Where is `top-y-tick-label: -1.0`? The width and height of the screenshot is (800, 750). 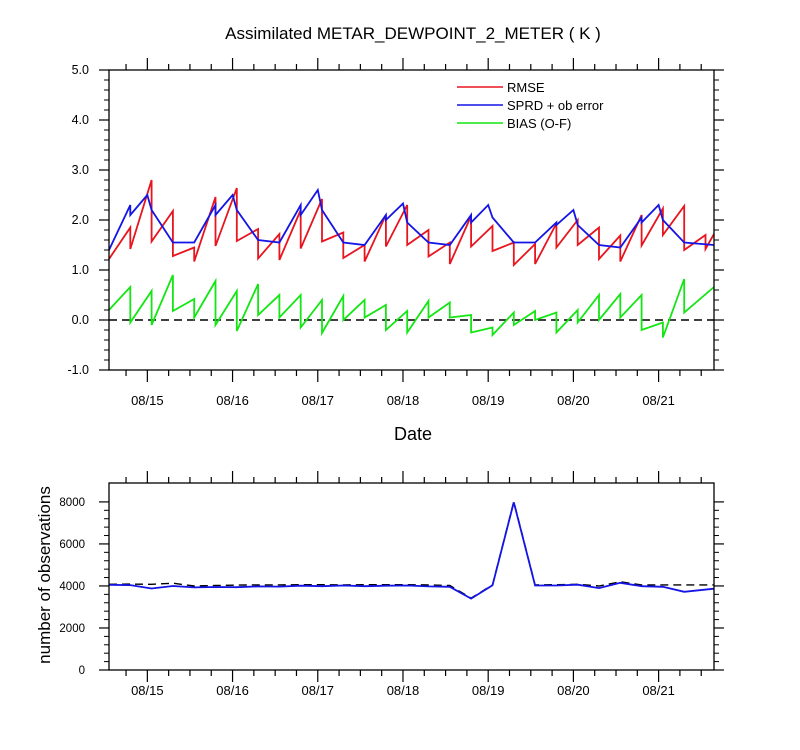
top-y-tick-label: -1.0 is located at coordinates (78, 370).